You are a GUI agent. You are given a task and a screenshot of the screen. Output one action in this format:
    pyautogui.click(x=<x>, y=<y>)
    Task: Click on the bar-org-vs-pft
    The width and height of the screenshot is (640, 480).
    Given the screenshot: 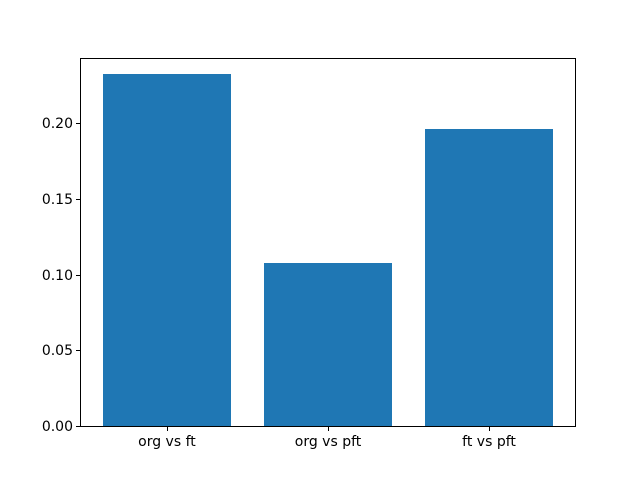 What is the action you would take?
    pyautogui.click(x=328, y=344)
    